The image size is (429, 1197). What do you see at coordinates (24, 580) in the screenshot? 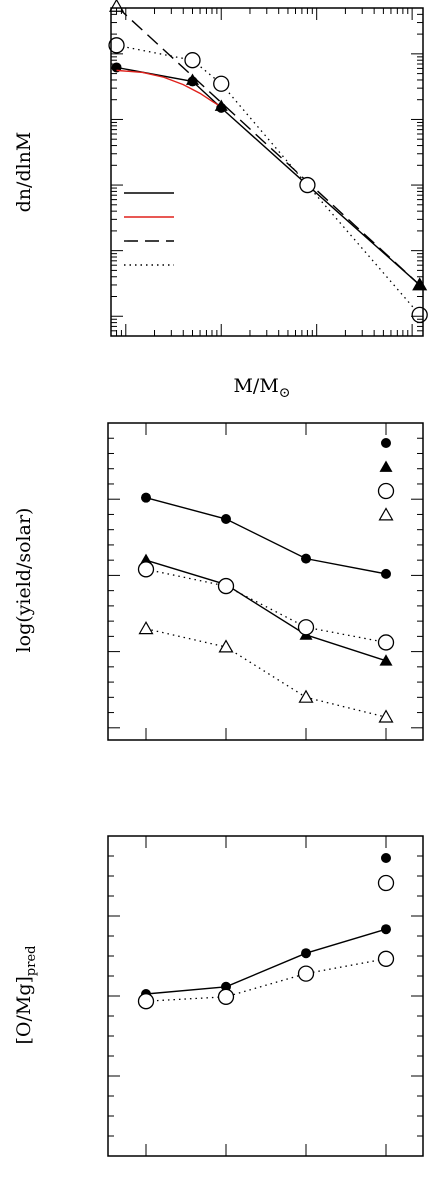
I see `yield-y-axis-label: log(yield/solar)` at bounding box center [24, 580].